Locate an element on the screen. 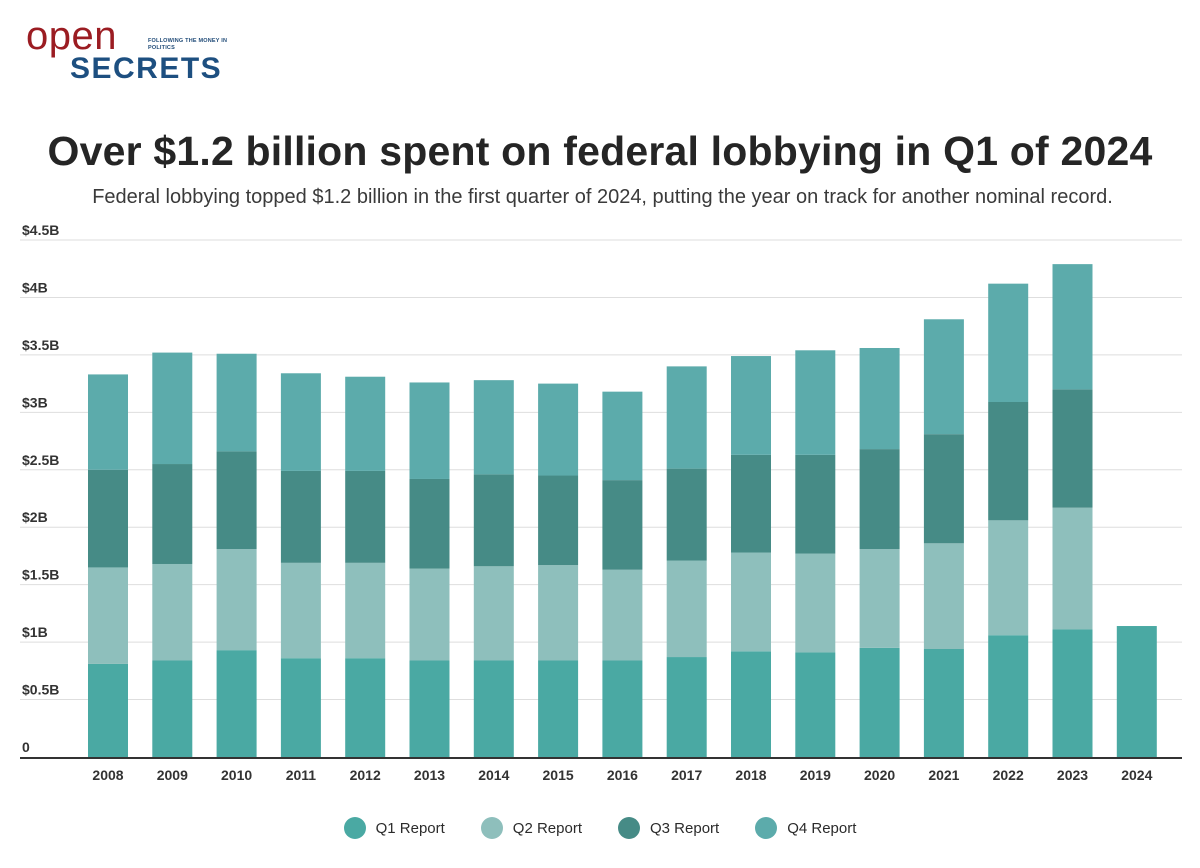  y-tick-label: 0 is located at coordinates (26, 747).